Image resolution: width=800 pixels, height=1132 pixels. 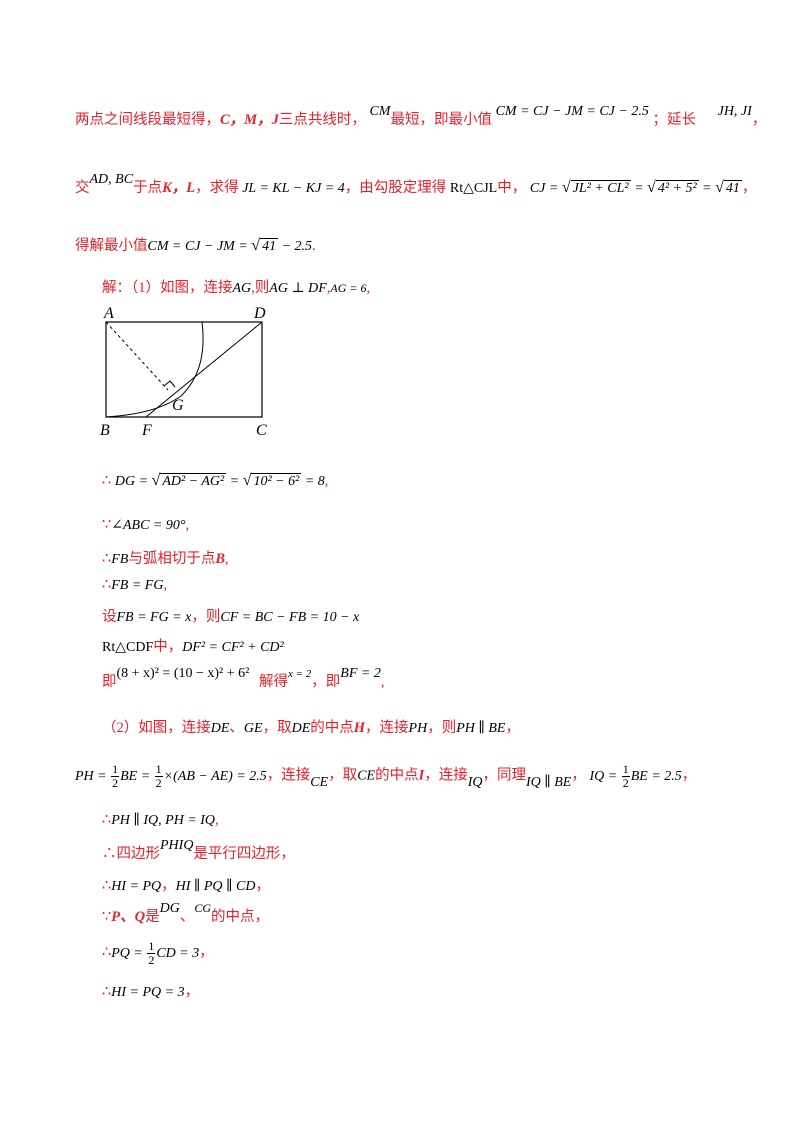 What do you see at coordinates (148, 525) in the screenshot?
I see `math-abc-90: ∠ABC = 90°` at bounding box center [148, 525].